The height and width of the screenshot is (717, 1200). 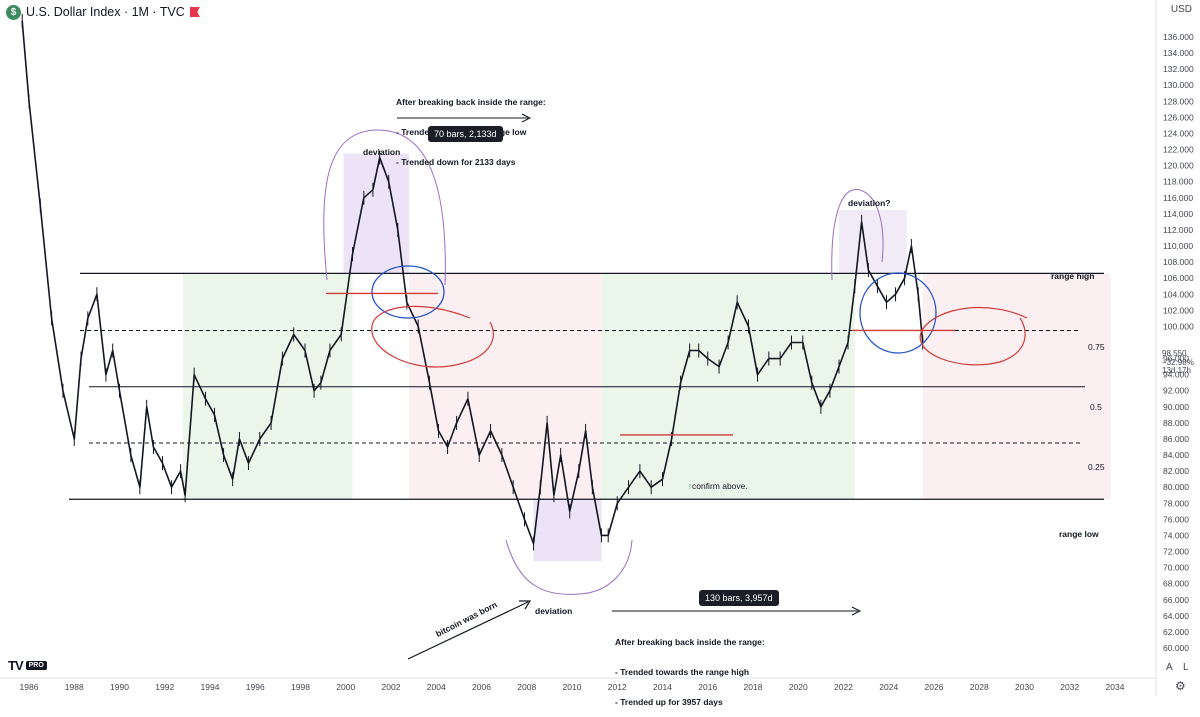 I want to click on y-tick-label: 110.000, so click(x=1178, y=246).